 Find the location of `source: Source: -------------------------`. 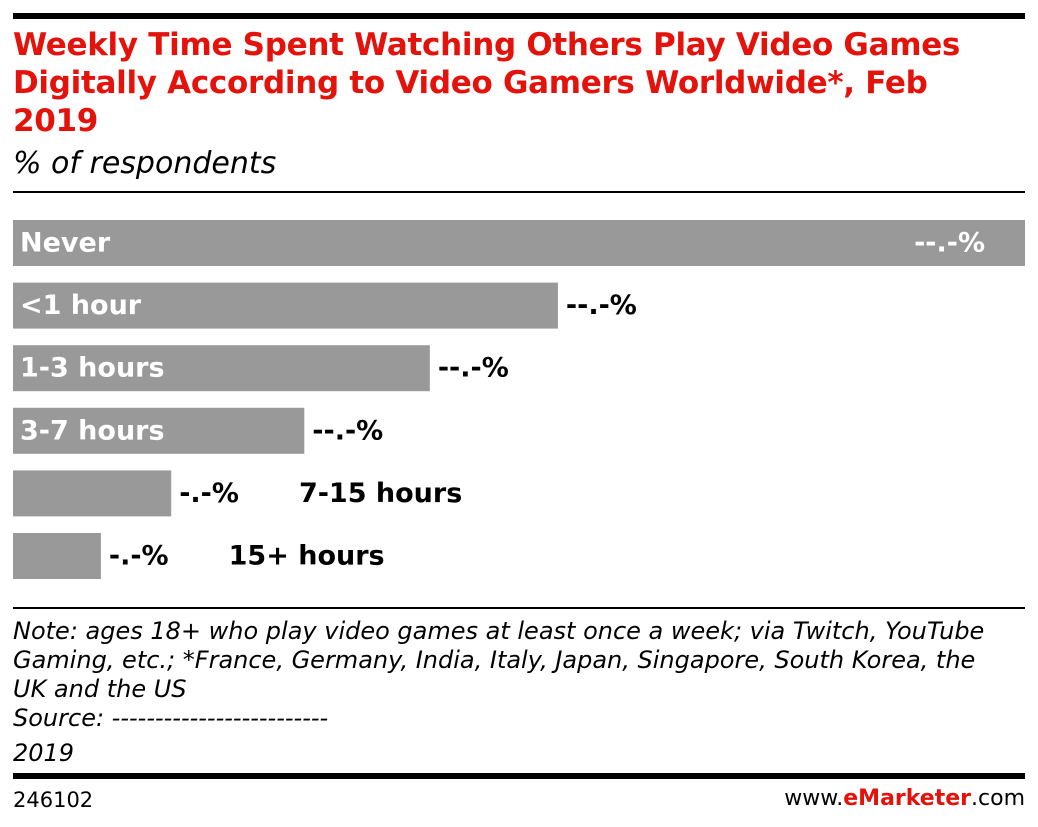

source: Source: ------------------------- is located at coordinates (171, 718).